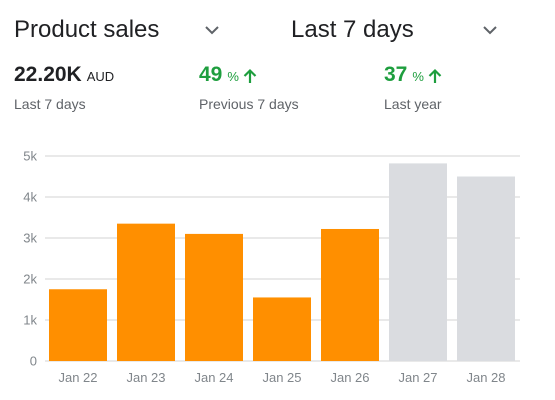  I want to click on kpi-last-year-value: 37, so click(396, 74).